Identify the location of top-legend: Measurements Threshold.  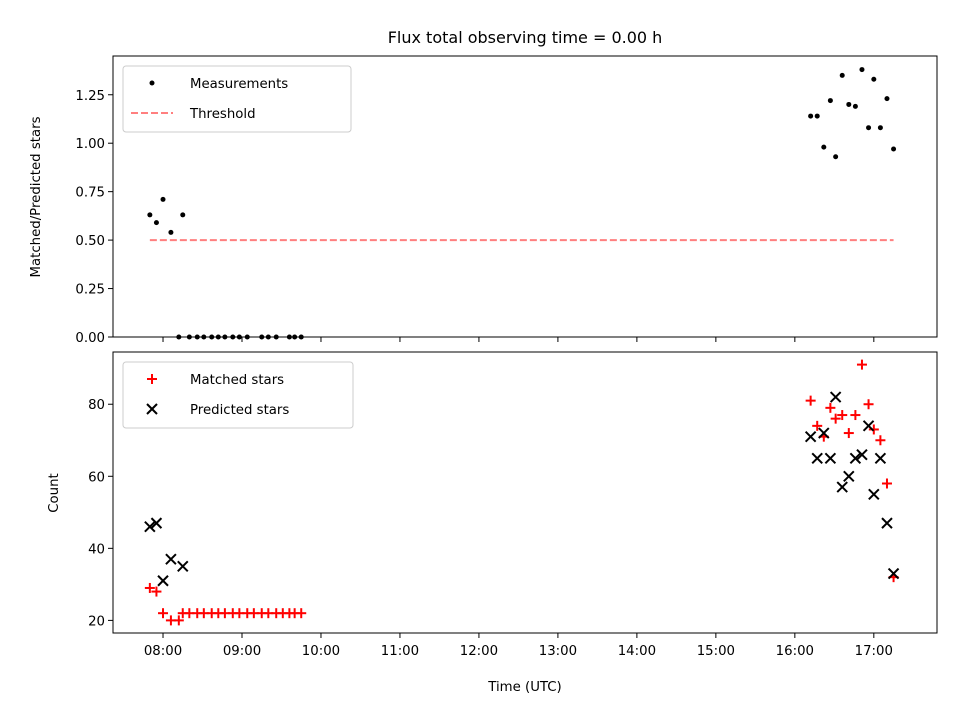
(237, 99).